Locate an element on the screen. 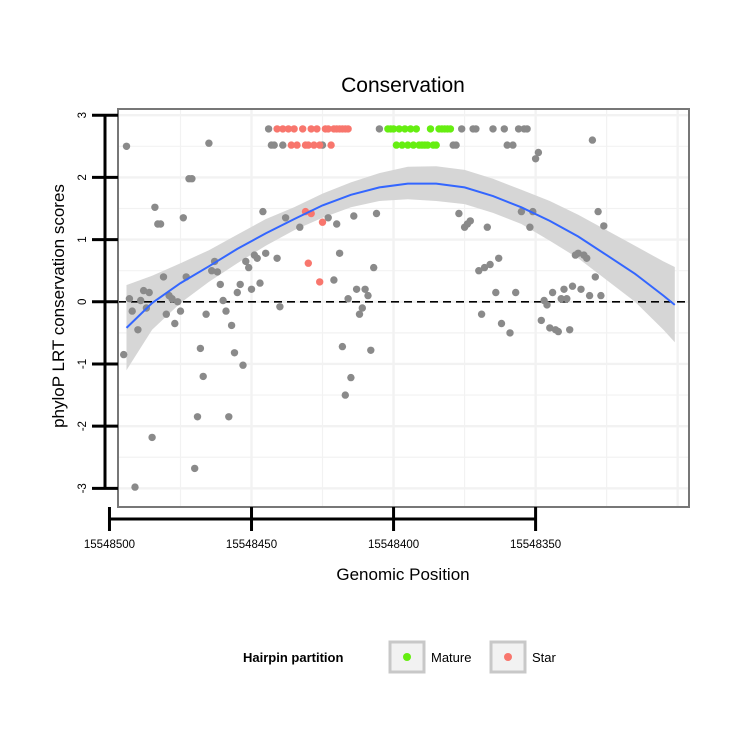  legend-label-mature: Mature is located at coordinates (451, 657).